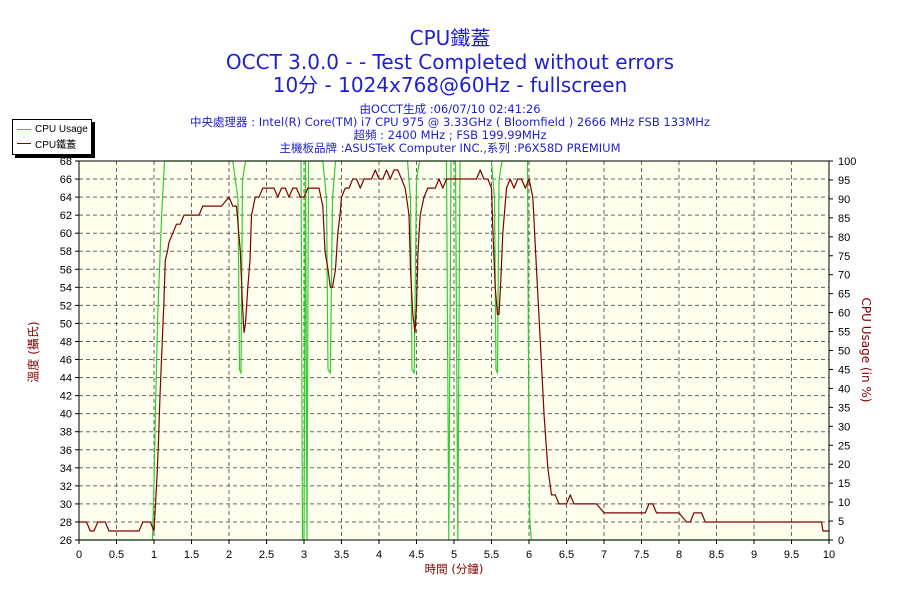  I want to click on y-right-tick-label: 85, so click(844, 219).